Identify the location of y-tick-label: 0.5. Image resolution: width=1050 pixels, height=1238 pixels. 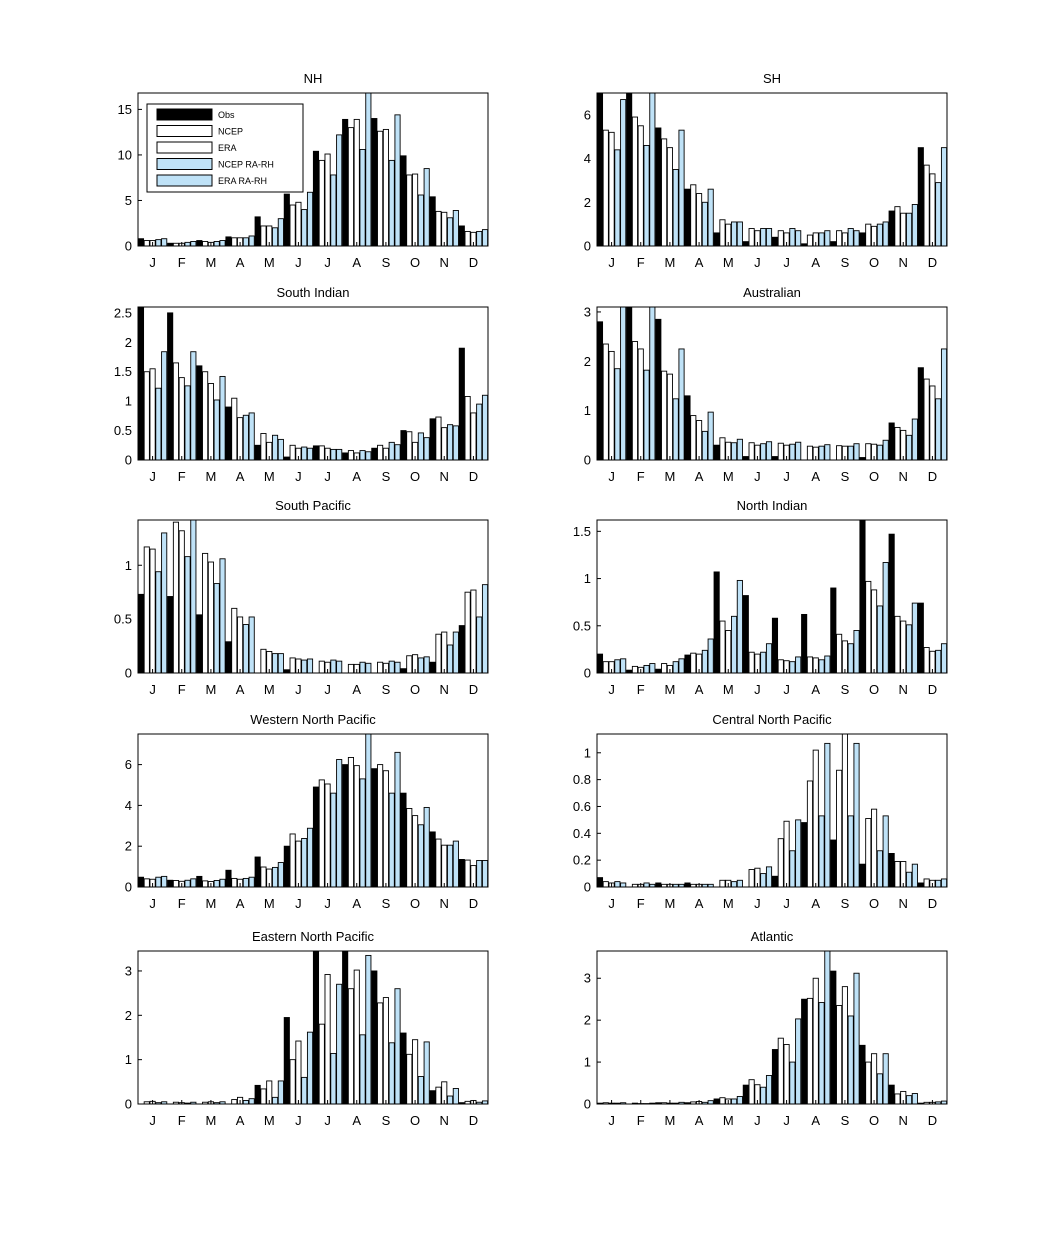
(582, 625).